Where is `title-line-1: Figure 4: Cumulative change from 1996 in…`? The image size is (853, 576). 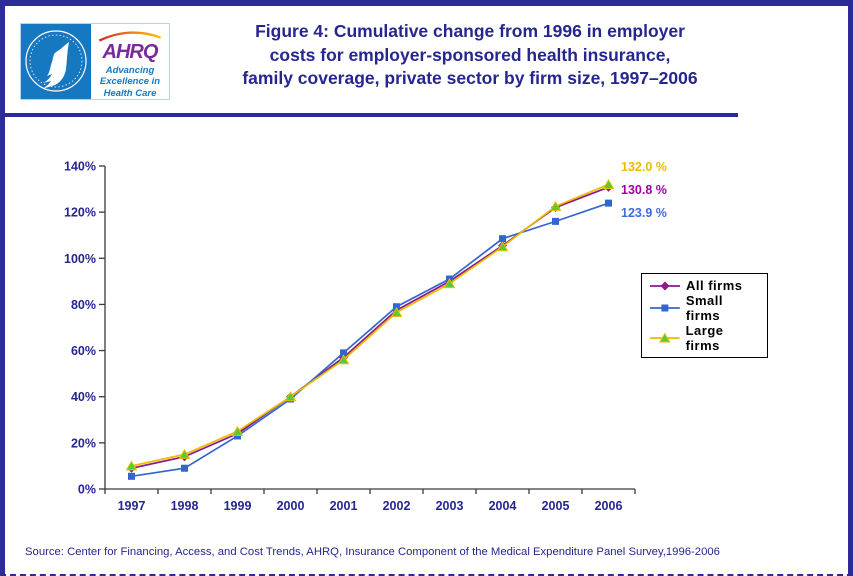 title-line-1: Figure 4: Cumulative change from 1996 in… is located at coordinates (470, 31).